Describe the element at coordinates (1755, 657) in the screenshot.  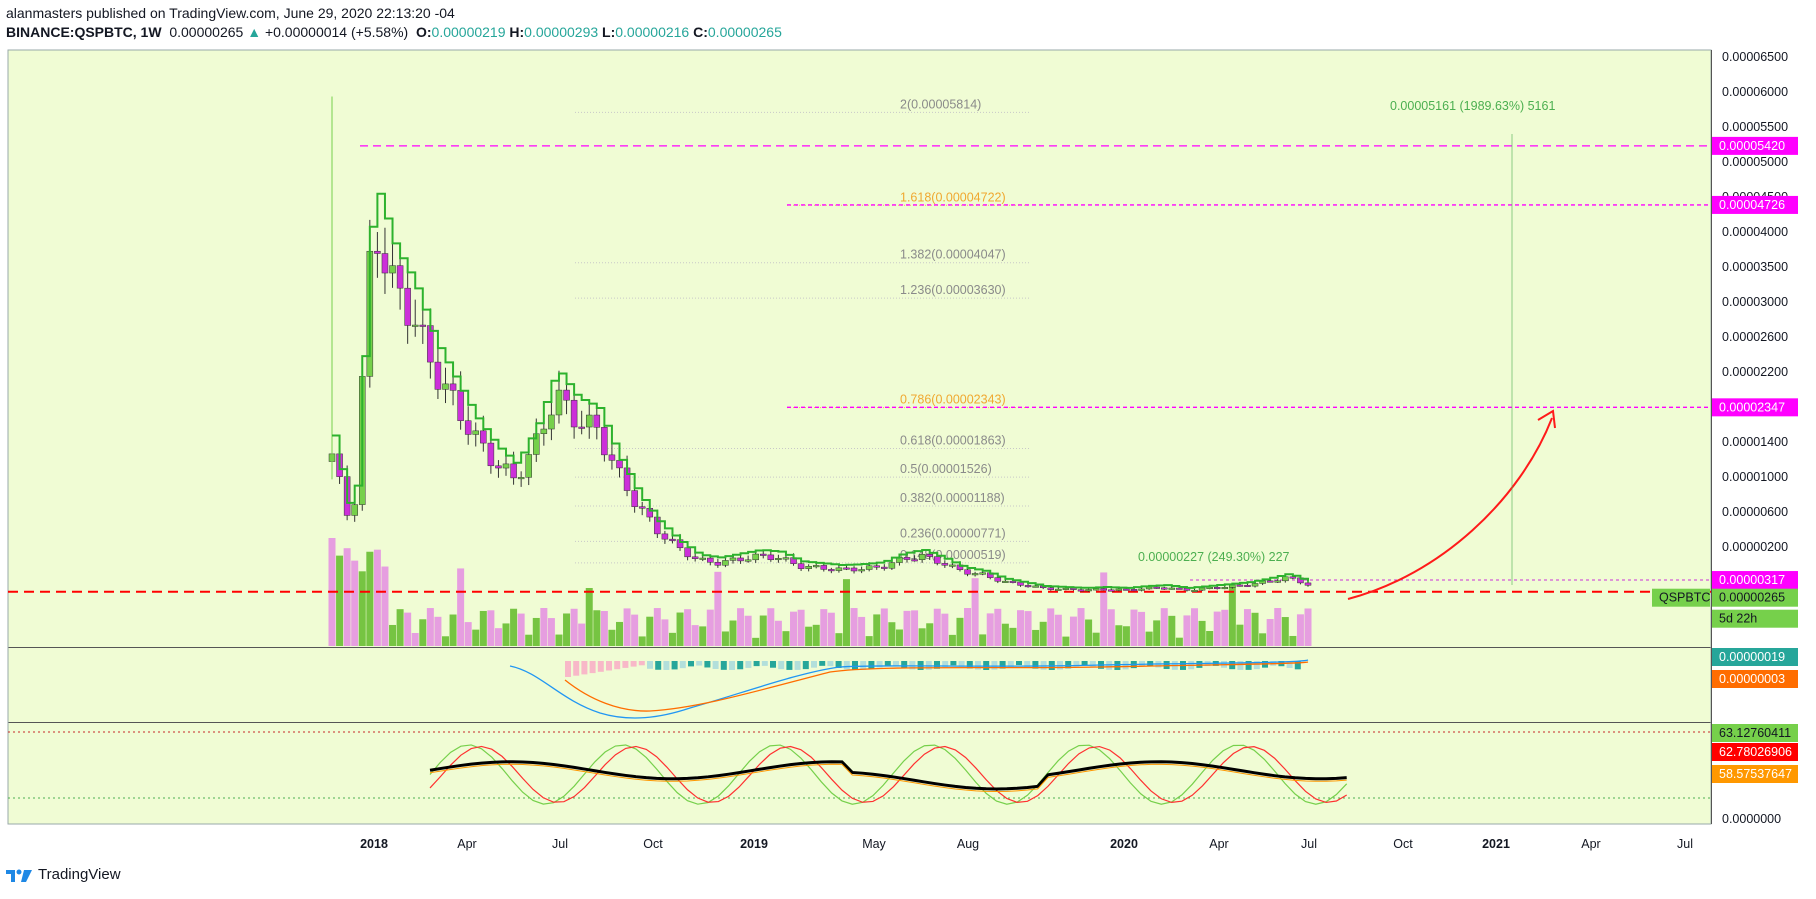
I see `macd-tag-bg` at that location.